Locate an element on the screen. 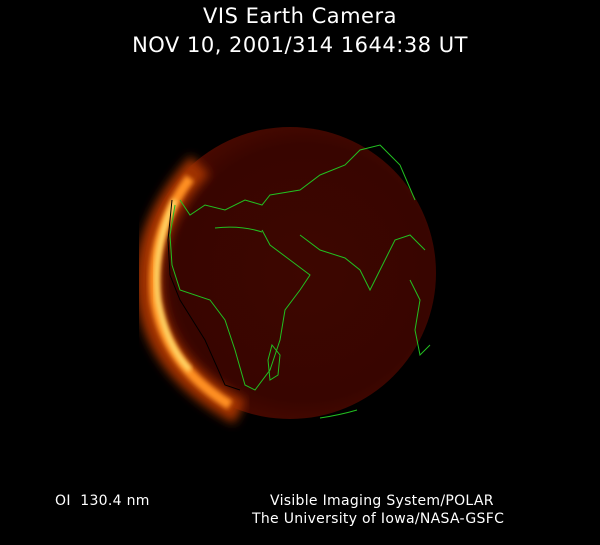  credit-line-1: Visible Imaging System/POLAR is located at coordinates (382, 501).